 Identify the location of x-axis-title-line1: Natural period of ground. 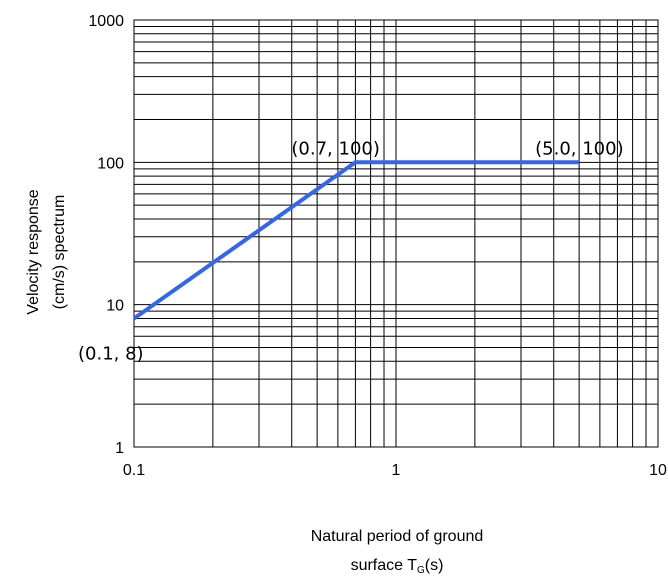
(397, 536).